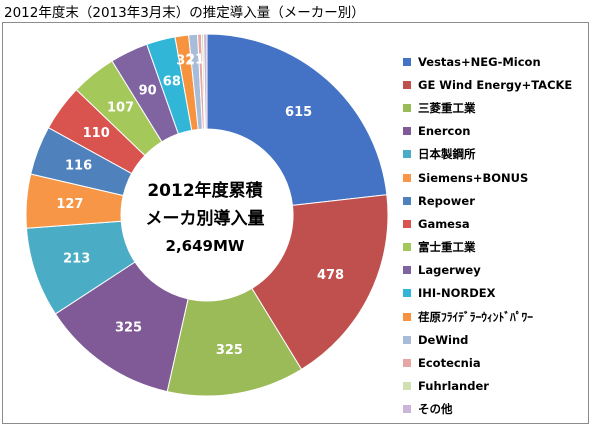 The height and width of the screenshot is (428, 595). Describe the element at coordinates (487, 247) in the screenshot. I see `legend-item: 富士重工業` at that location.